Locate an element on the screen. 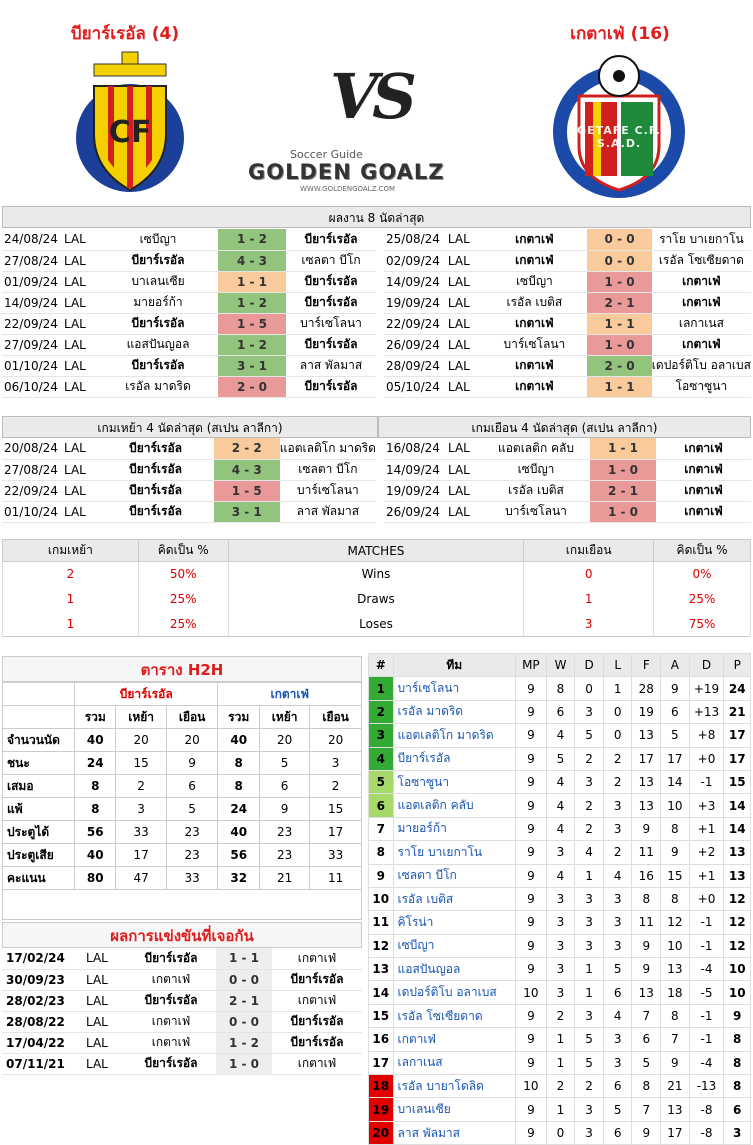  h2h-col-header: เหย้า is located at coordinates (141, 717).